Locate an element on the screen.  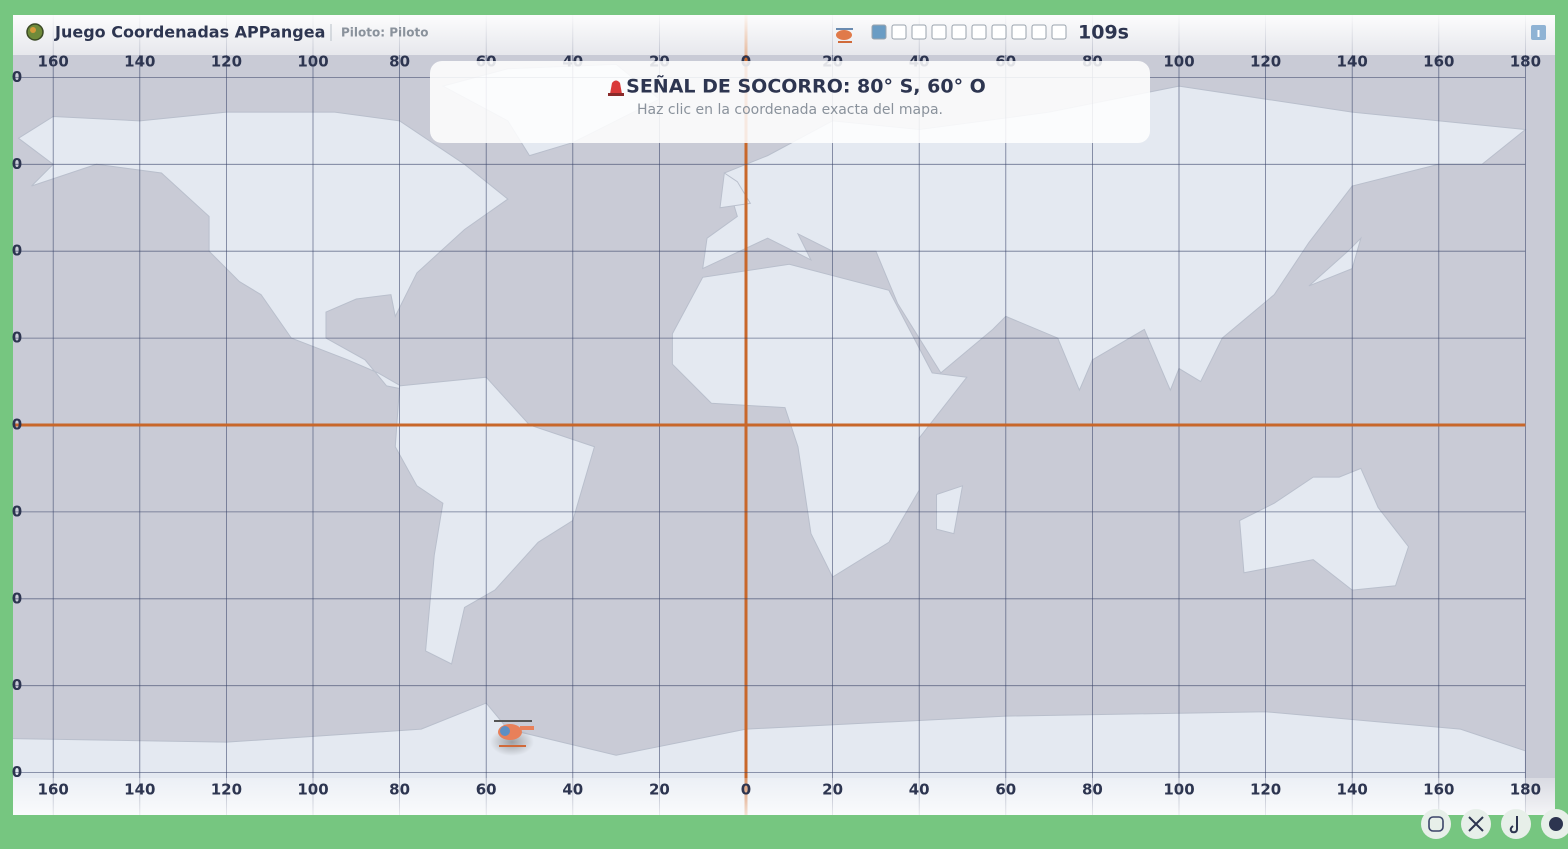
banner-title: SEÑAL DE SOCORRO: 80° S, 60° O is located at coordinates (806, 86).